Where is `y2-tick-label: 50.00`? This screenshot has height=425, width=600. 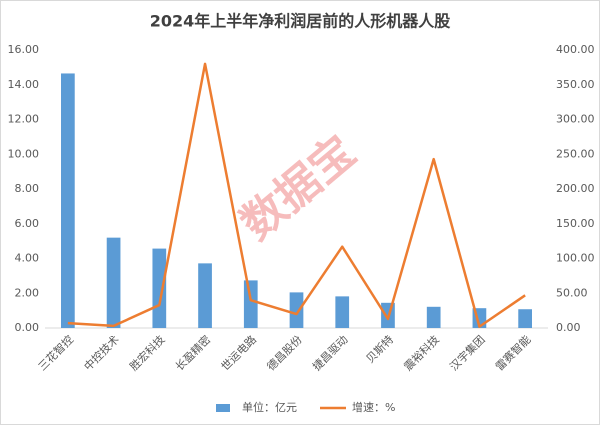
y2-tick-label: 50.00 is located at coordinates (572, 292).